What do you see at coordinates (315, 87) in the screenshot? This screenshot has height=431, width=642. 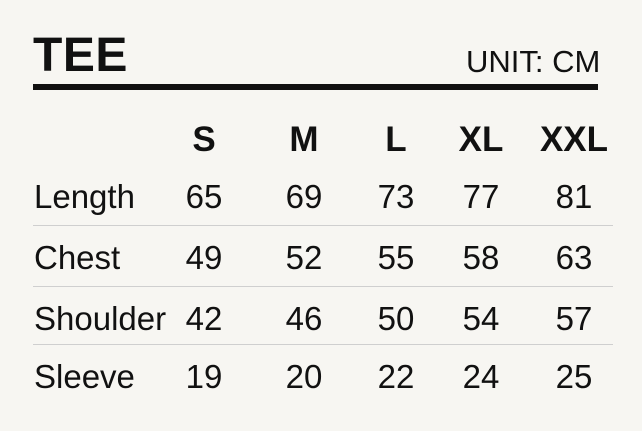 I see `title-rule` at bounding box center [315, 87].